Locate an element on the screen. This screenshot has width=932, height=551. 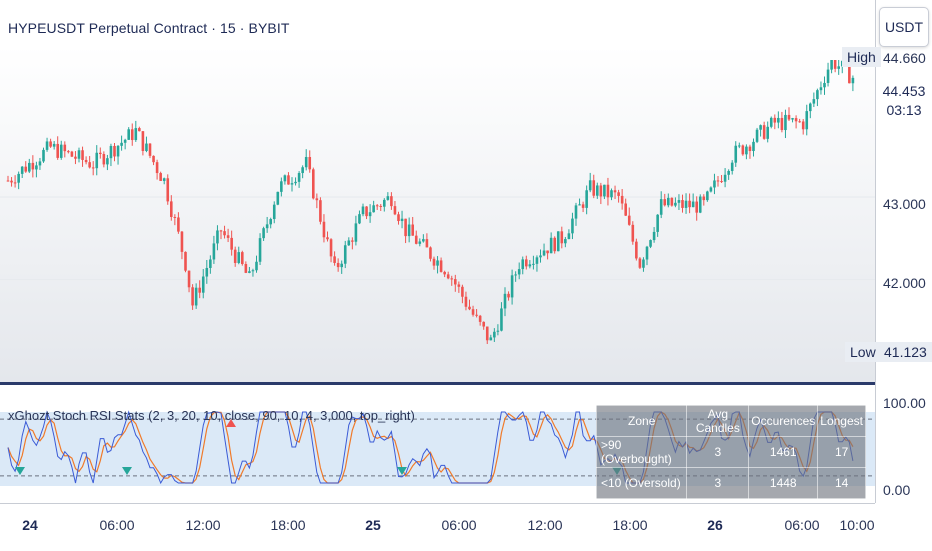
time-label: 26 is located at coordinates (715, 525).